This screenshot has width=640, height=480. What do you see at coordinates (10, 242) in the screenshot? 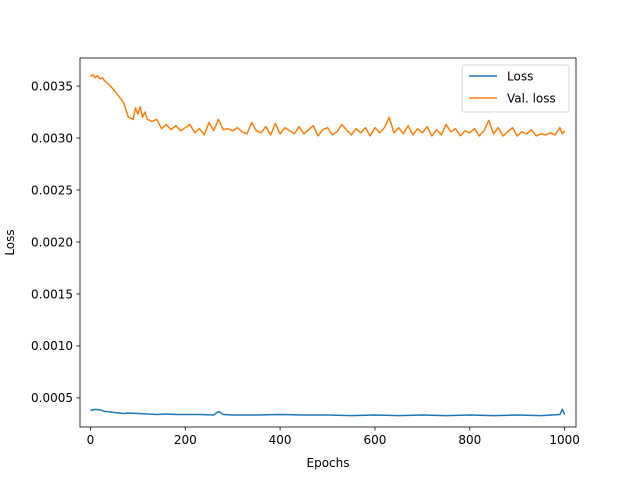
I see `y-axis-label: Loss` at bounding box center [10, 242].